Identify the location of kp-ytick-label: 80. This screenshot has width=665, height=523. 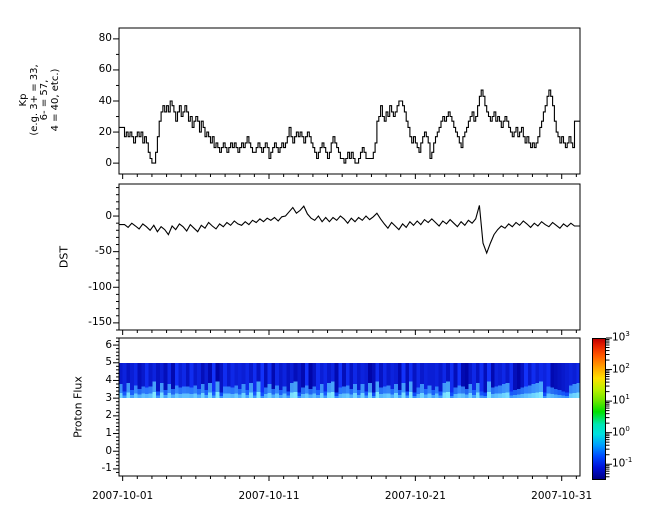
(105, 38).